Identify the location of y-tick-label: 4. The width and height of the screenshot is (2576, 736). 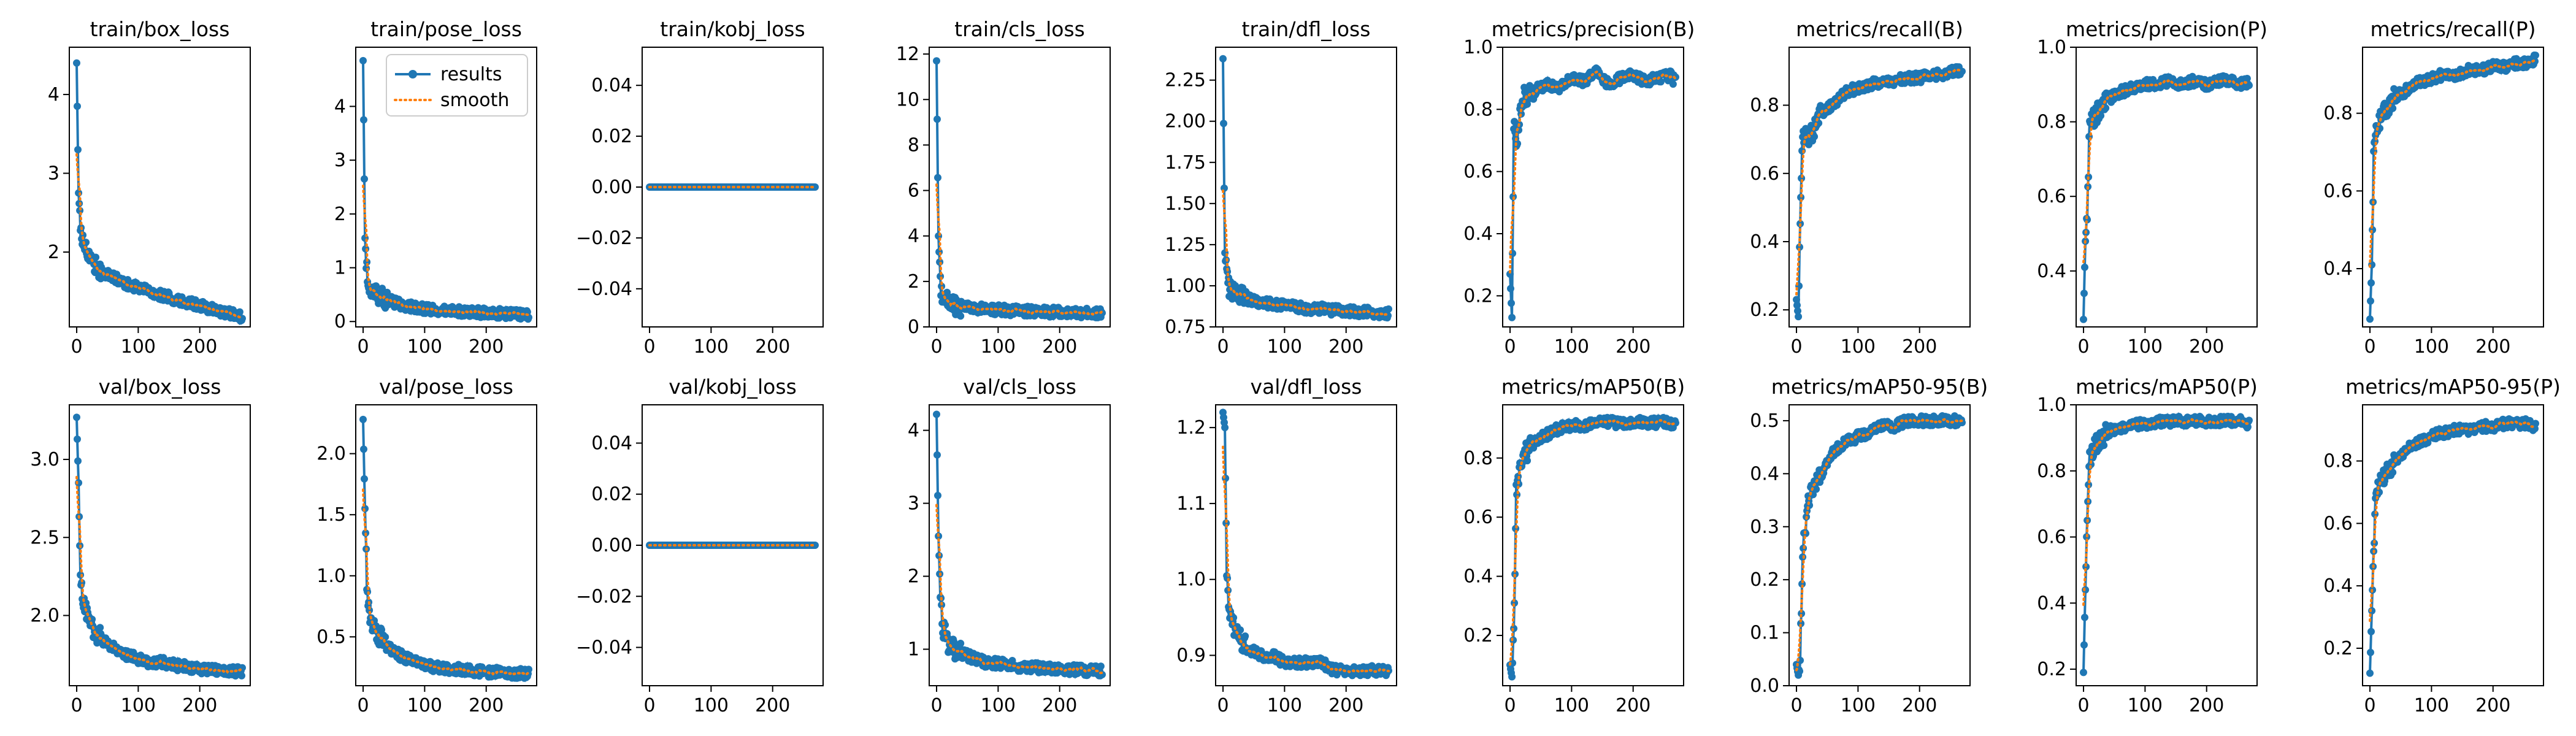
(340, 106).